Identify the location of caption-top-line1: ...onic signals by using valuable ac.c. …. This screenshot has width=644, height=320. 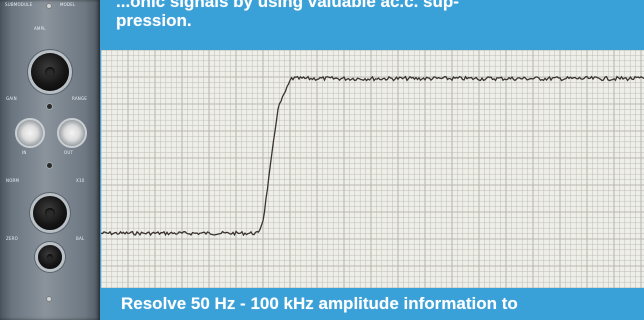
(287, 5).